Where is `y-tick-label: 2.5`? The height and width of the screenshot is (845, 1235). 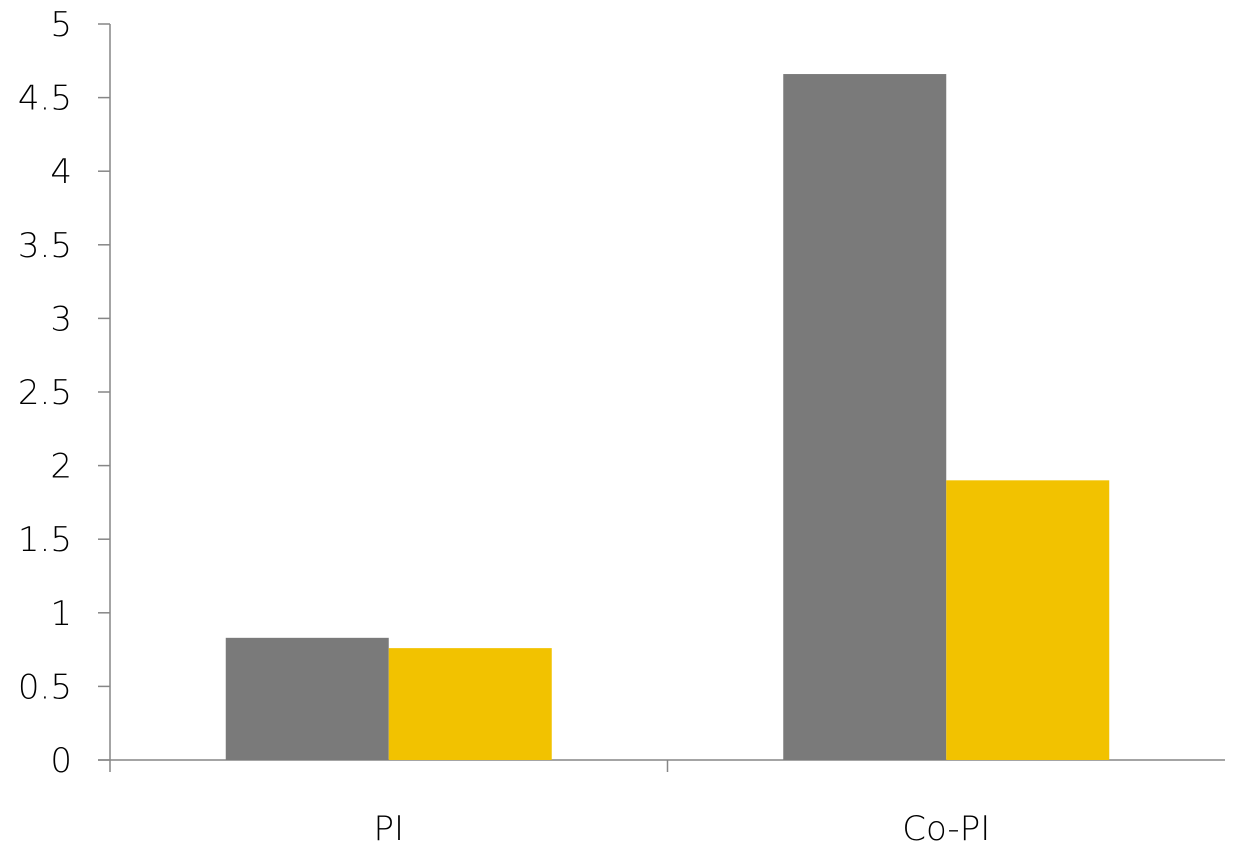 y-tick-label: 2.5 is located at coordinates (45, 393).